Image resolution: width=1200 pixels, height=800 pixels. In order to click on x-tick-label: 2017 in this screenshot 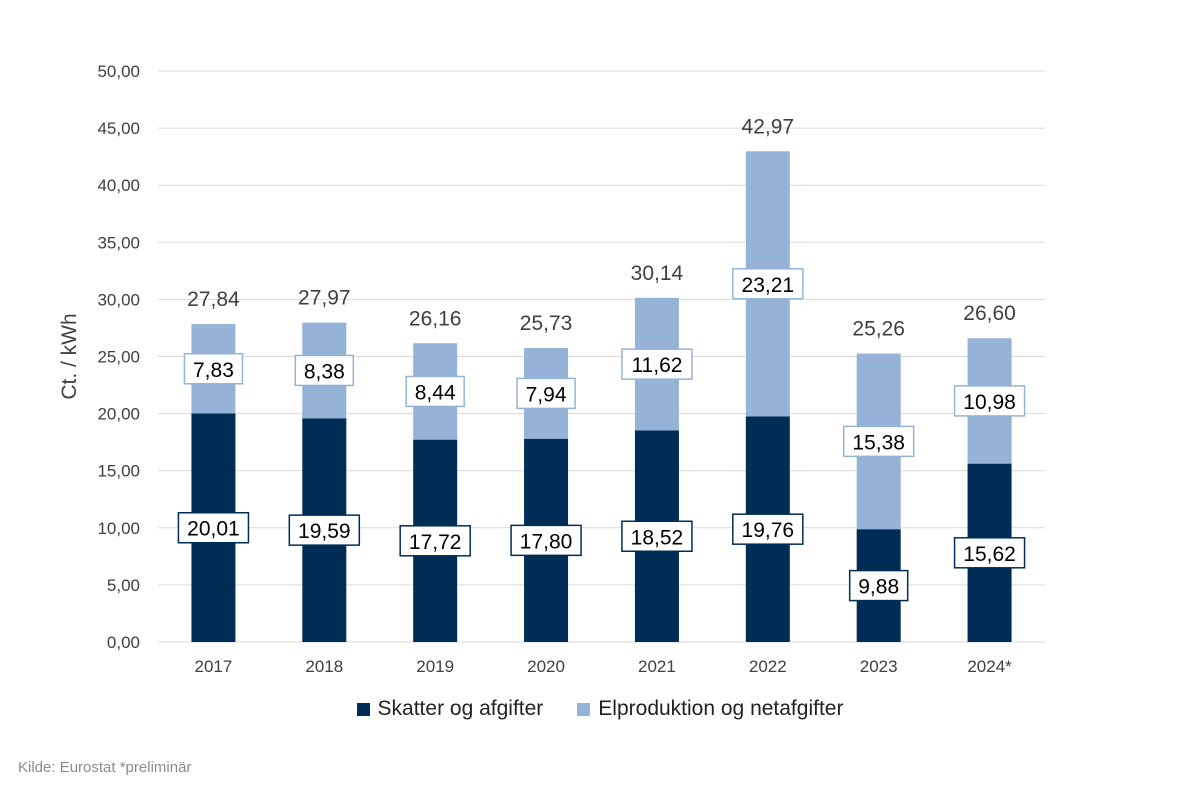, I will do `click(214, 666)`.